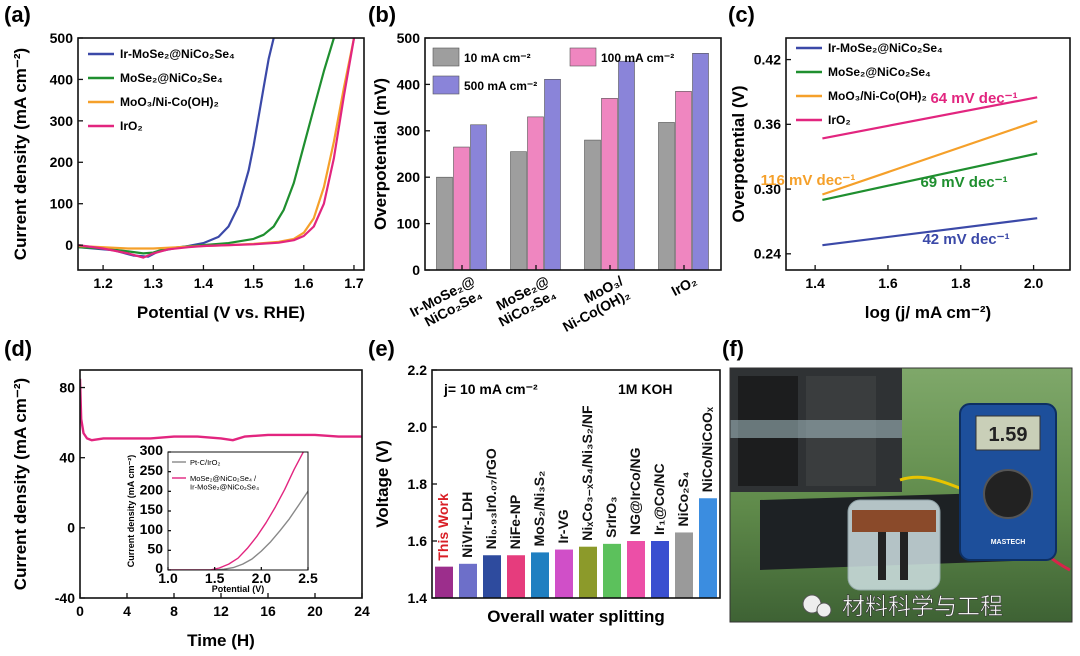 This screenshot has width=1080, height=656. Describe the element at coordinates (152, 470) in the screenshot. I see `y-tick-label: 250` at that location.